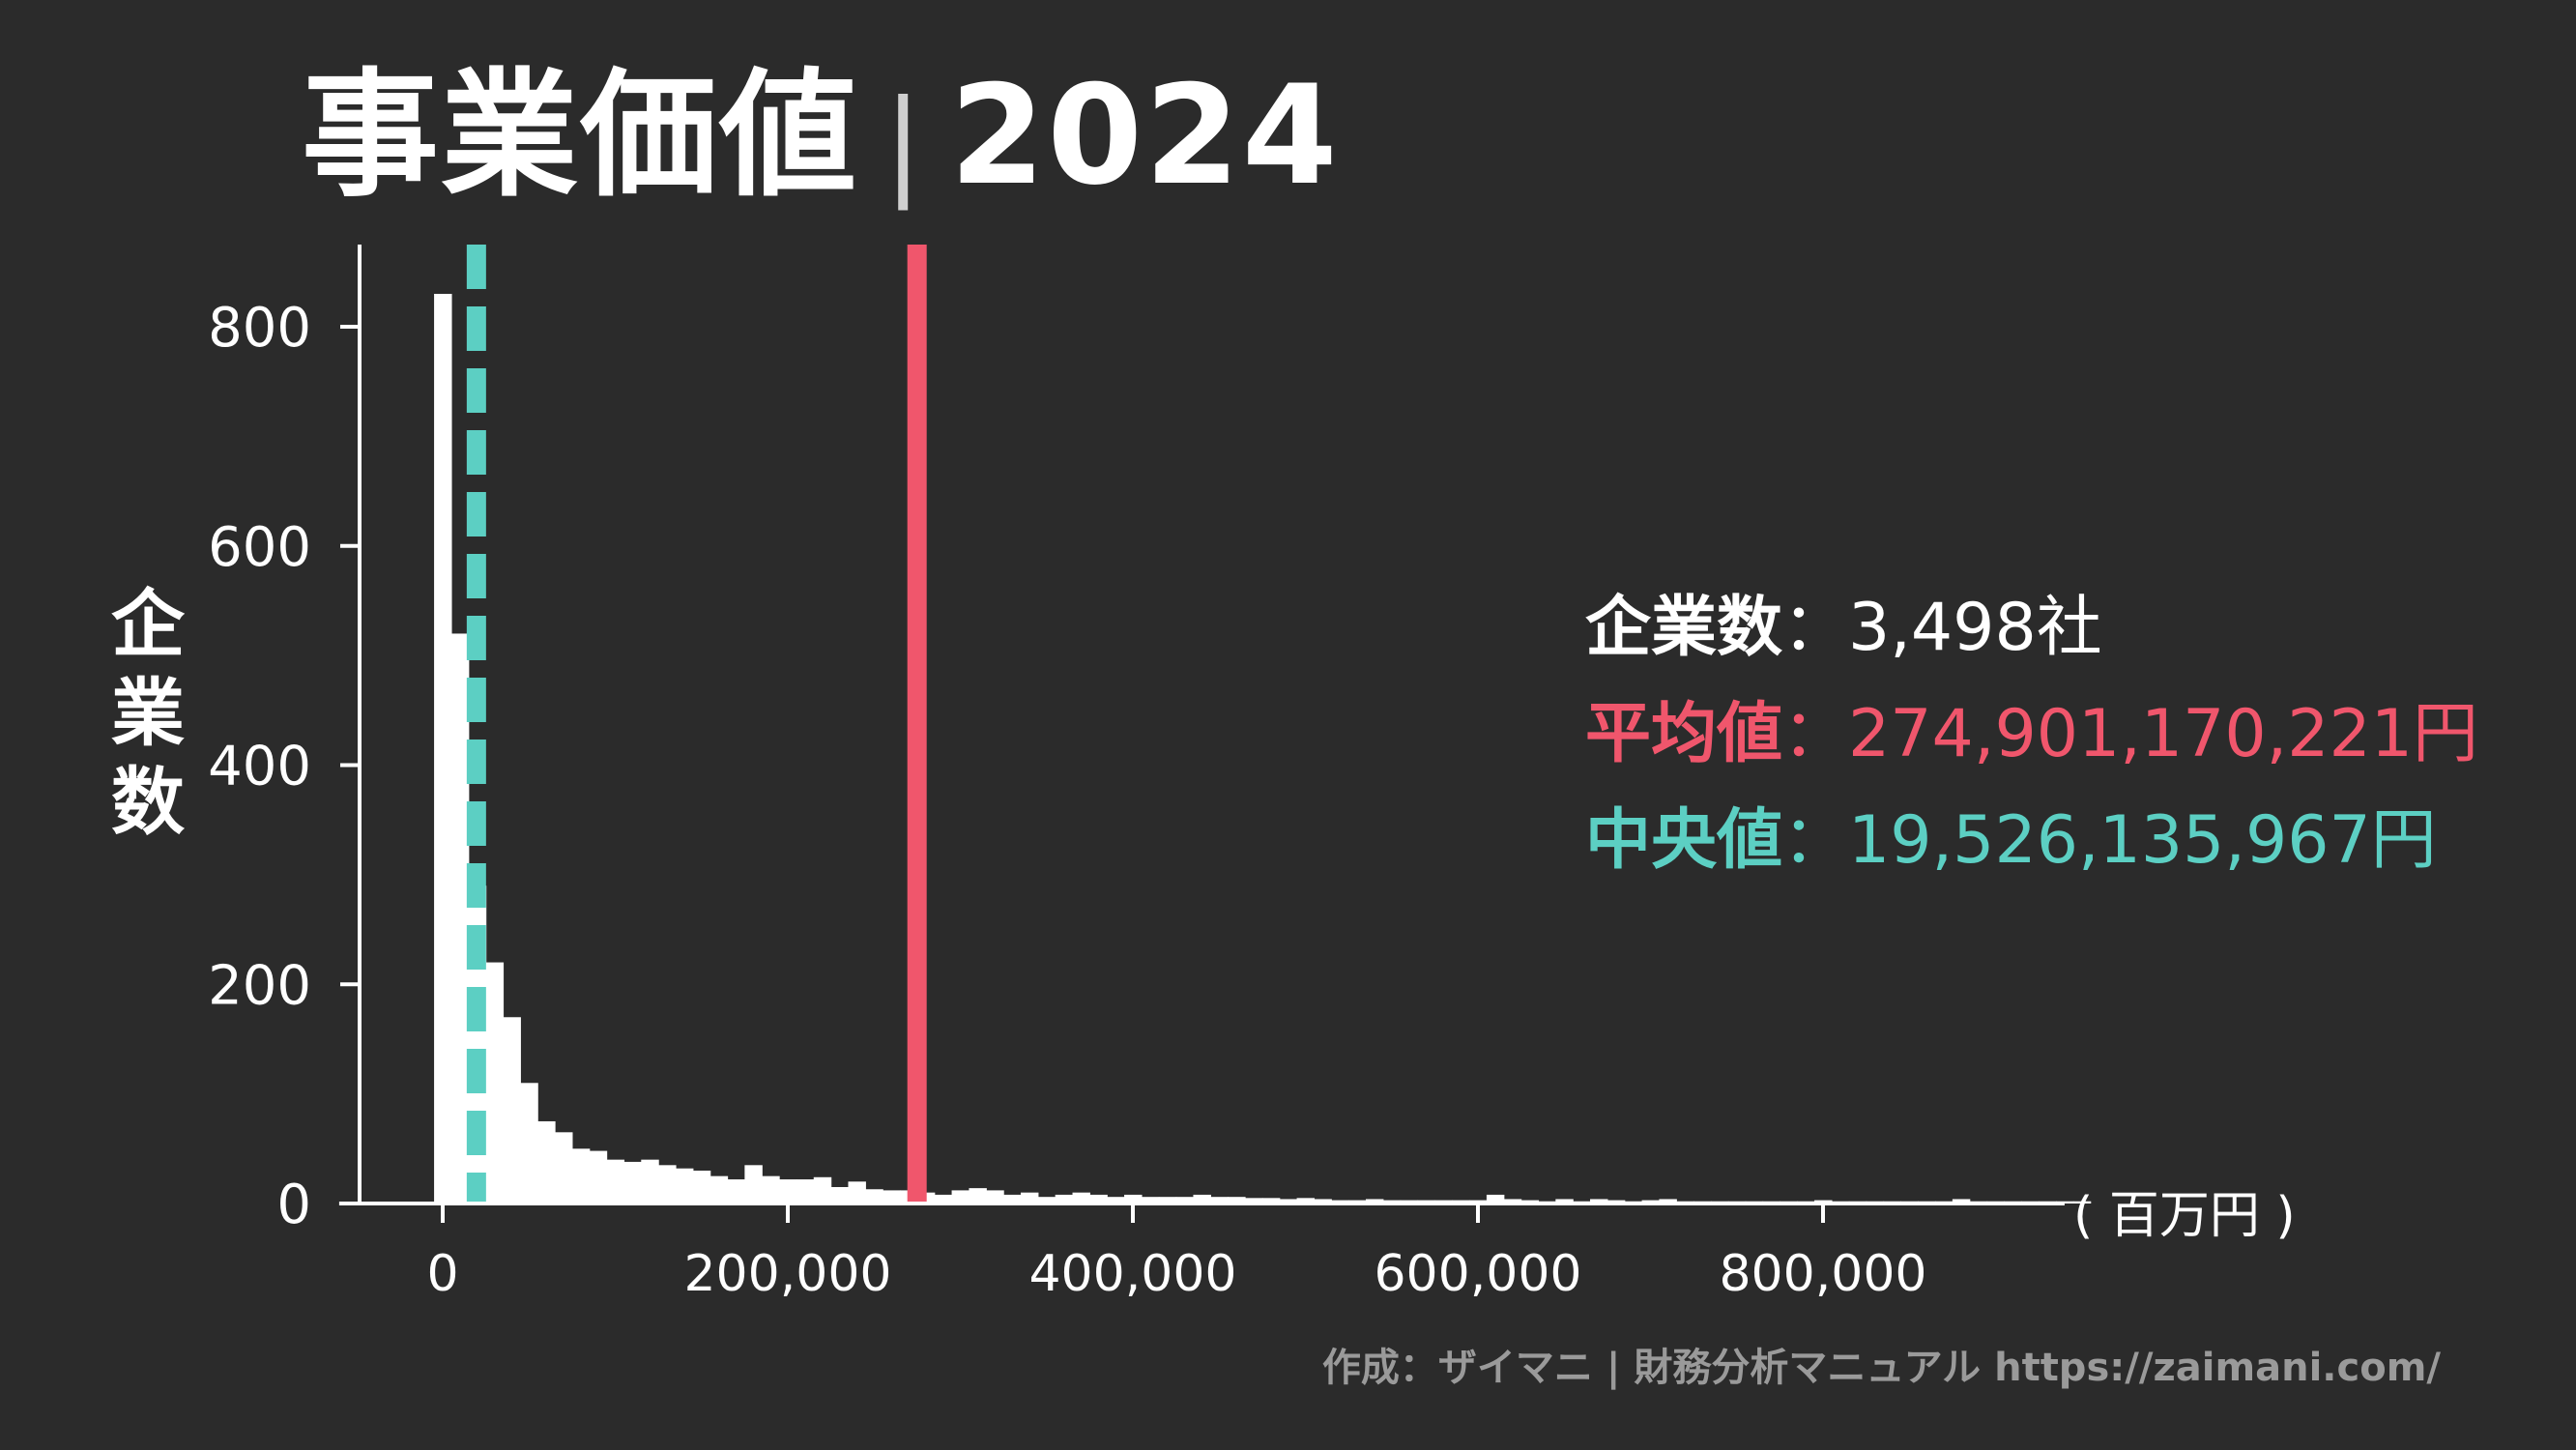 The image size is (2576, 1450). What do you see at coordinates (259, 328) in the screenshot?
I see `y-tick-label: 800` at bounding box center [259, 328].